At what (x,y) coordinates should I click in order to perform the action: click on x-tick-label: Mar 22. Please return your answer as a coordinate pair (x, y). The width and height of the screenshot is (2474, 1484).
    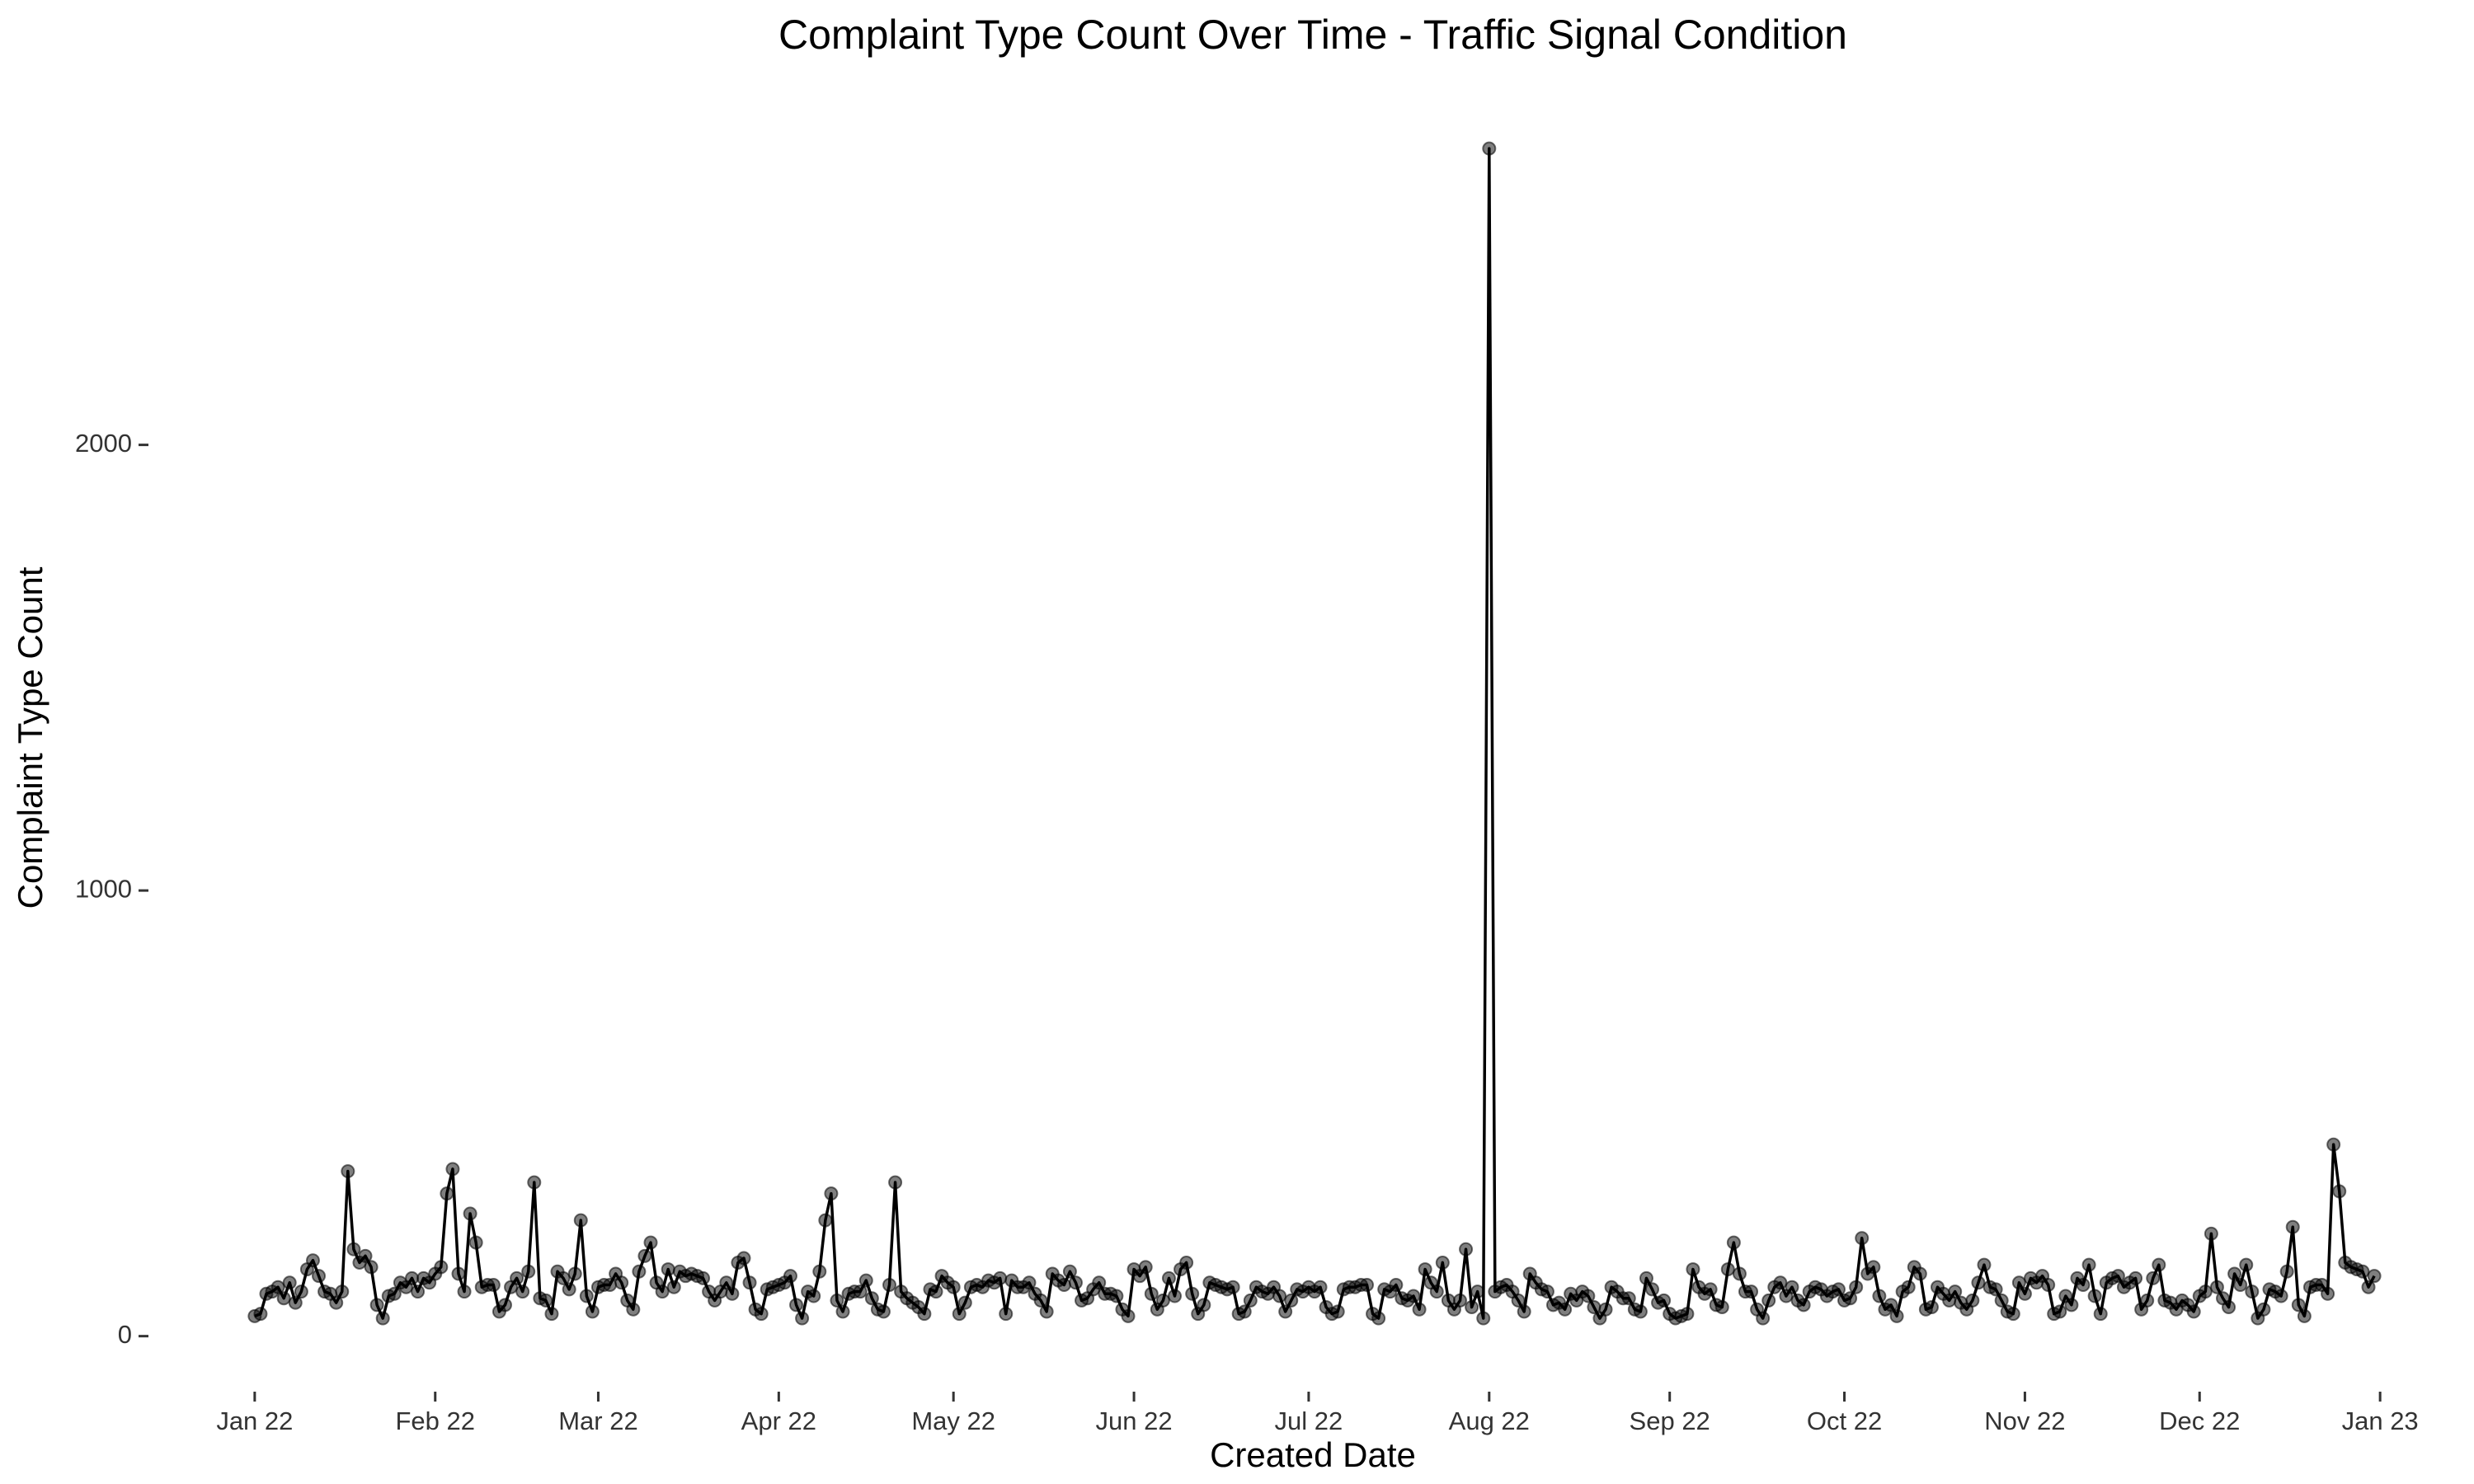
    Looking at the image, I should click on (597, 1421).